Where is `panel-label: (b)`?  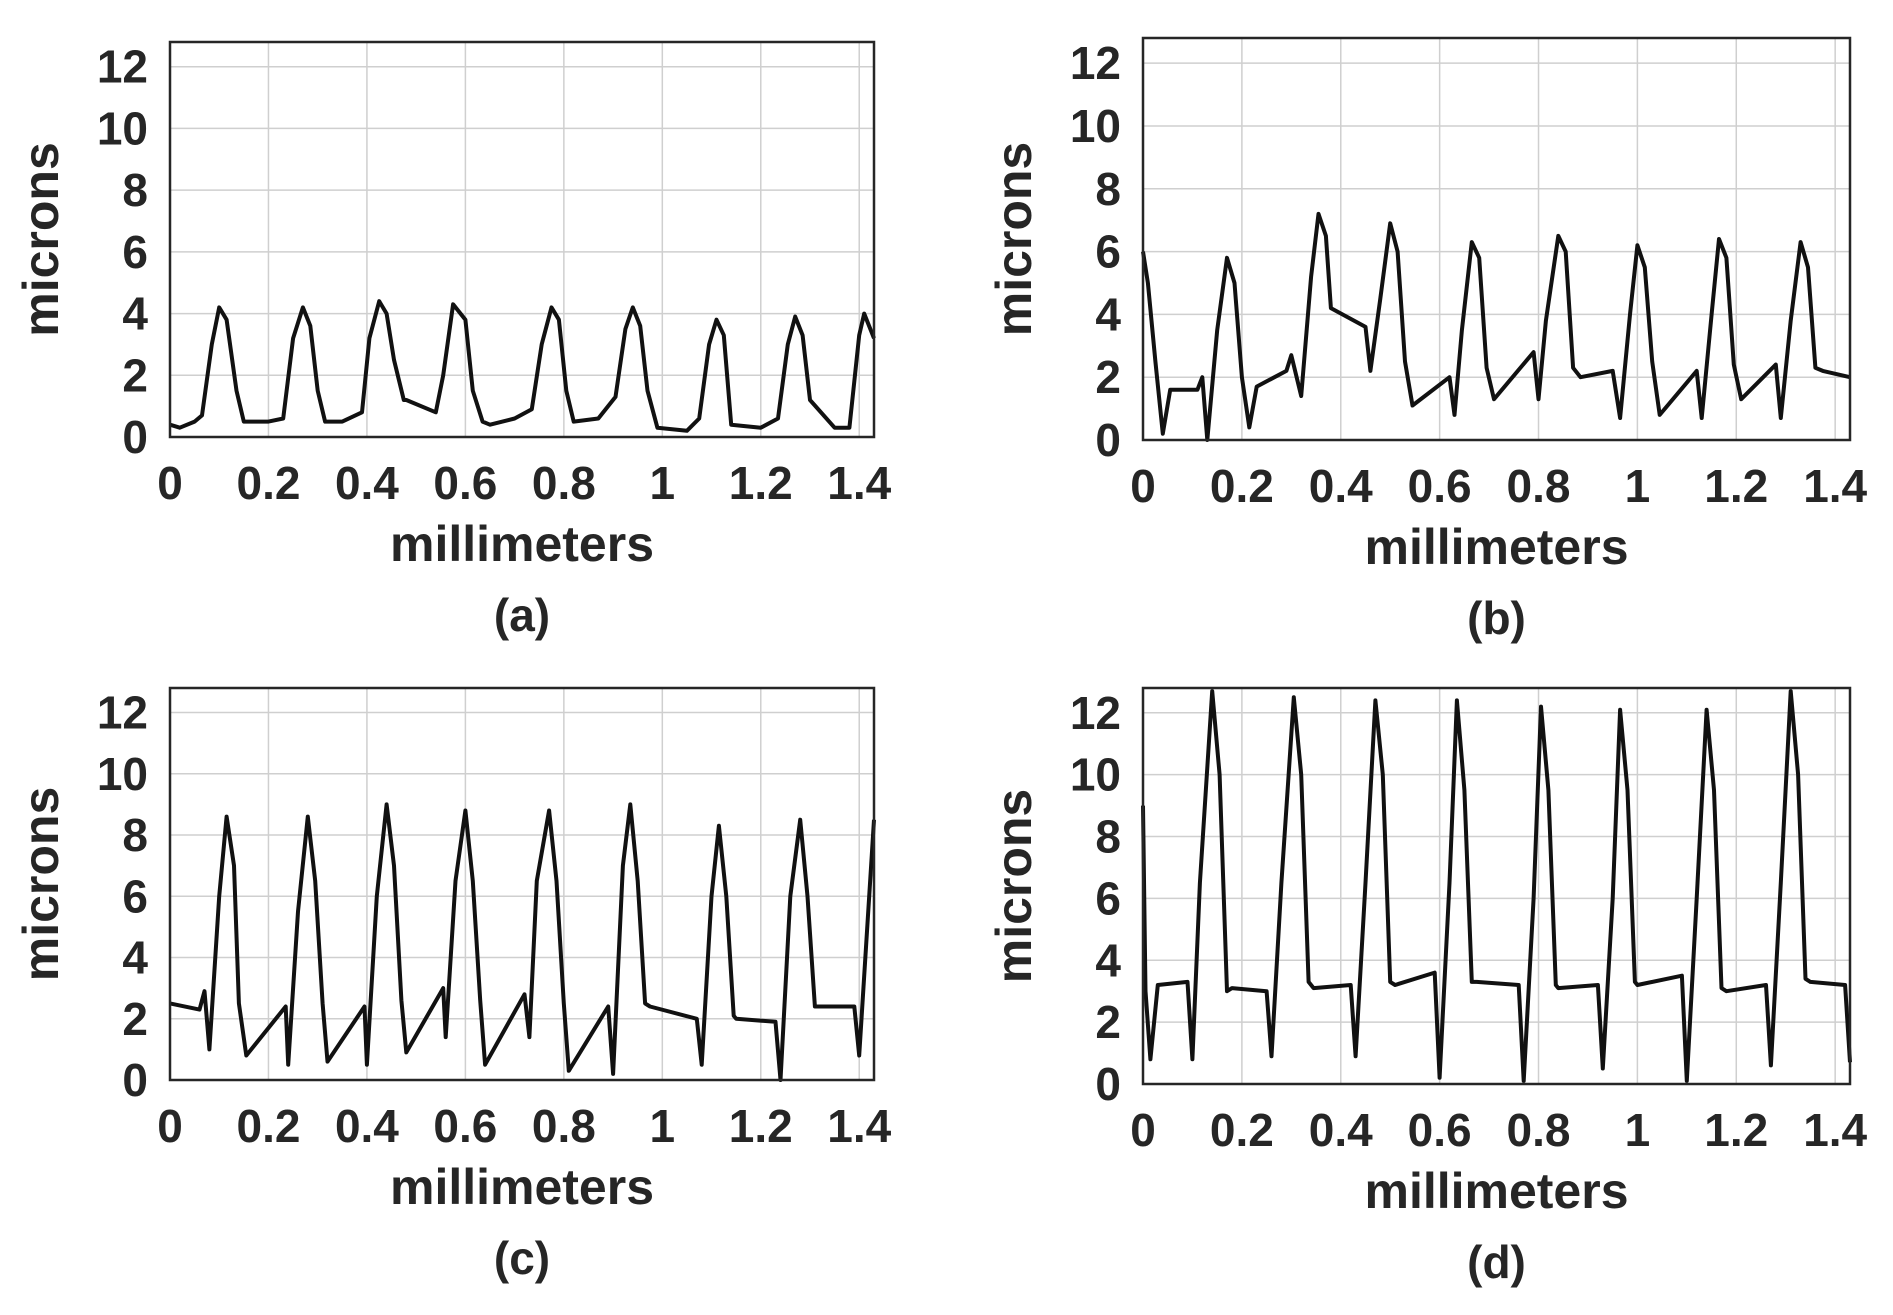
panel-label: (b) is located at coordinates (1496, 618).